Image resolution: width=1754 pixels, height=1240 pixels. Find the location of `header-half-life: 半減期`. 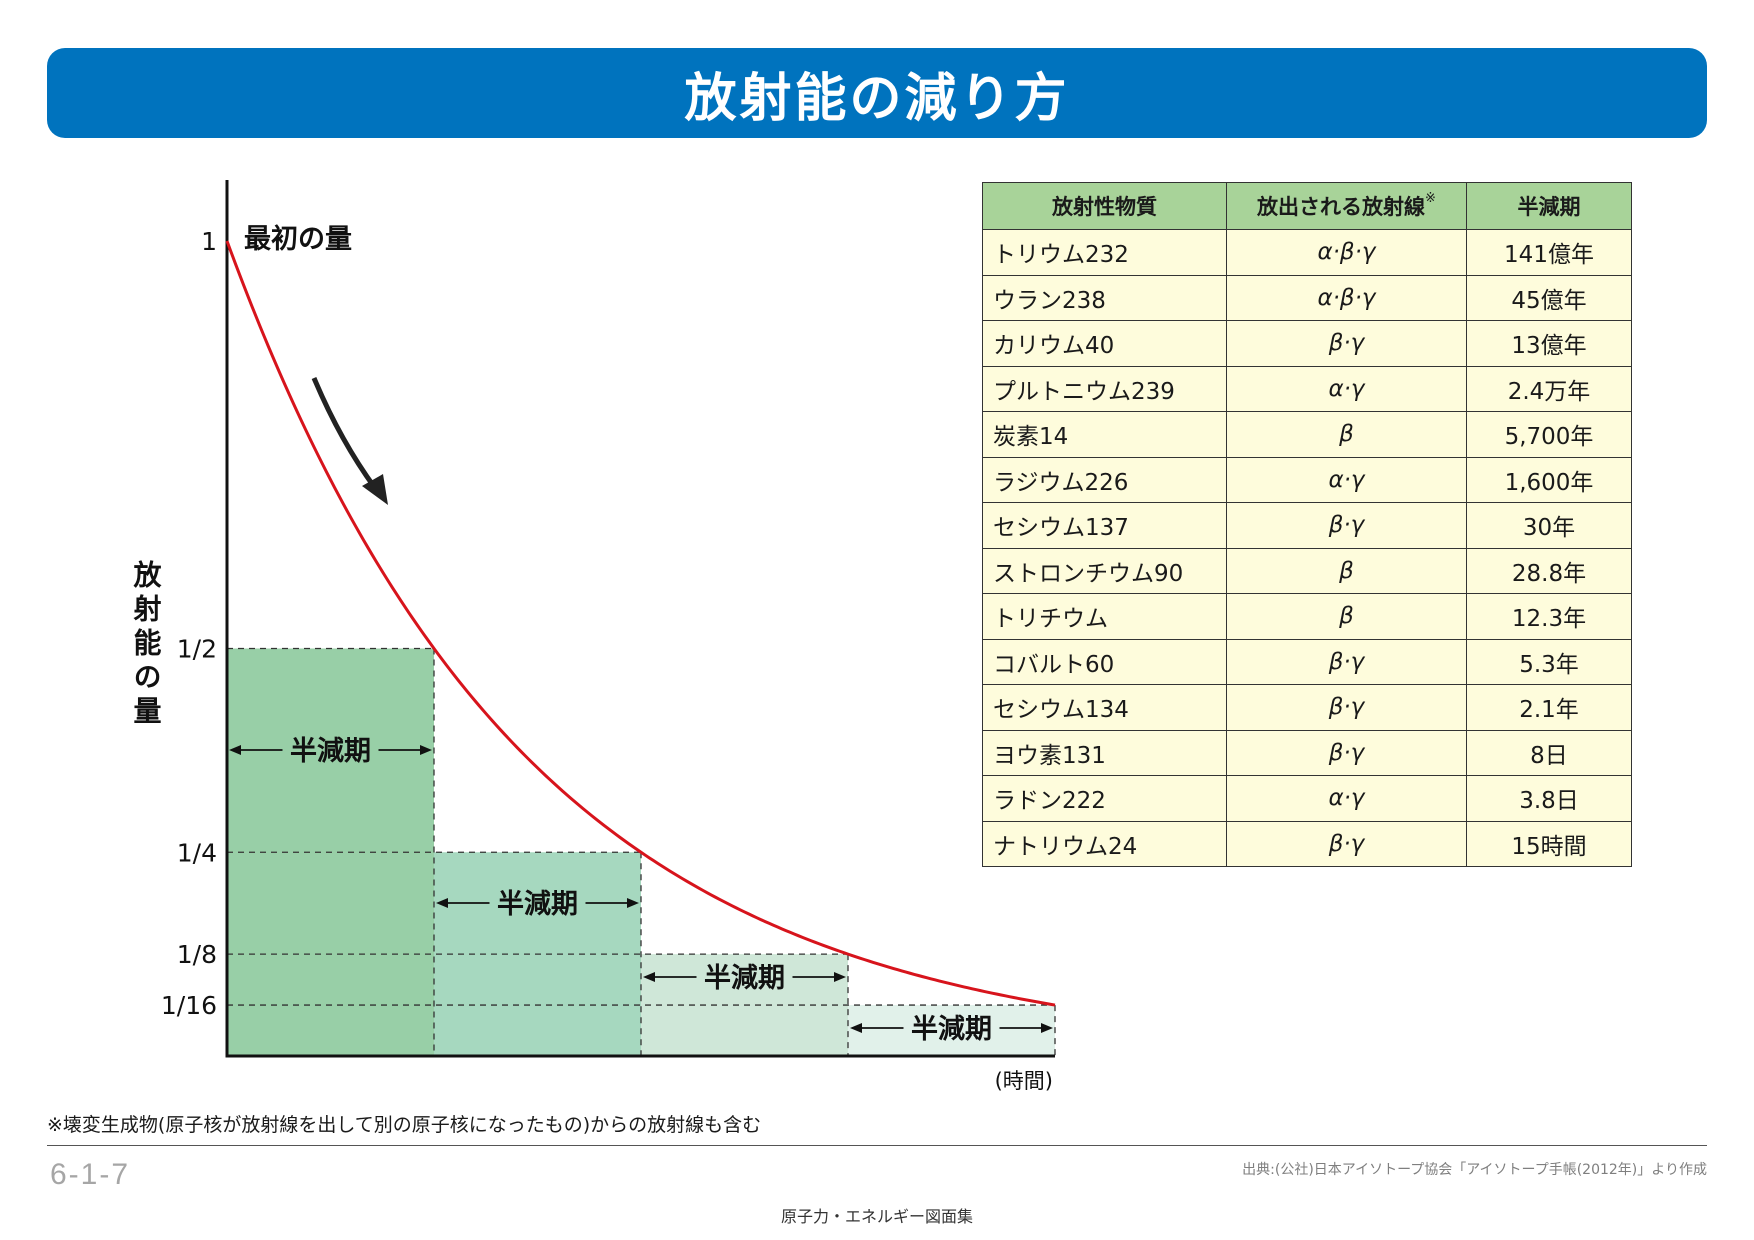

header-half-life: 半減期 is located at coordinates (1549, 206).